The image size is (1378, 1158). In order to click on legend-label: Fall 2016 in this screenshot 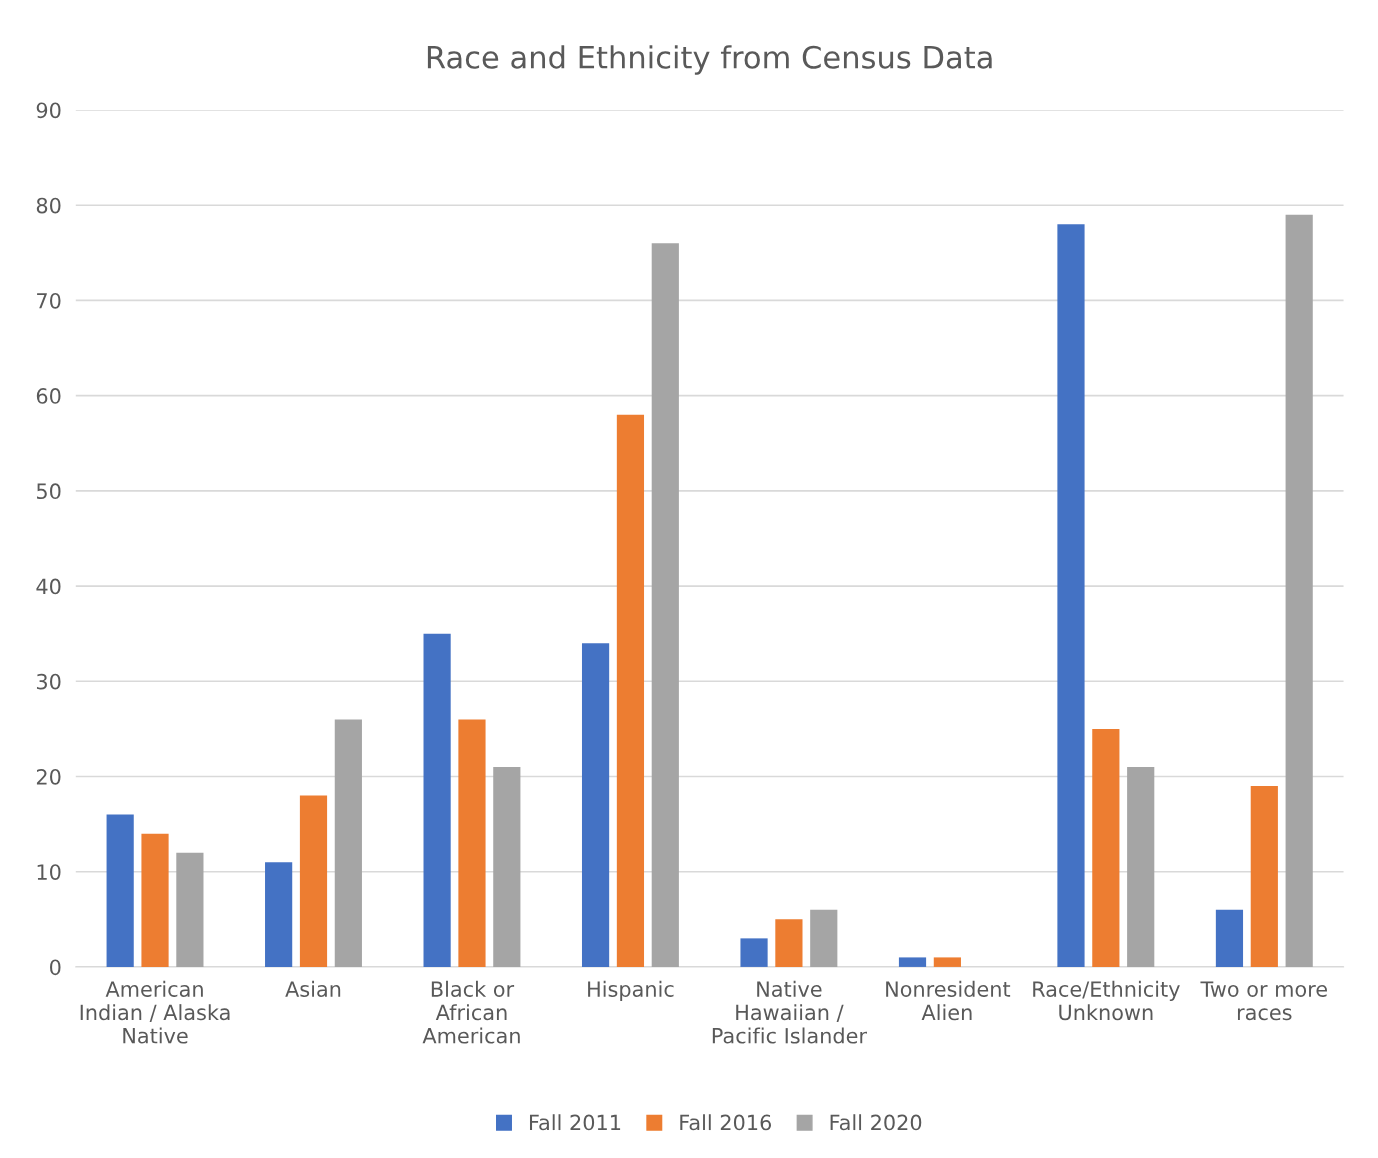, I will do `click(726, 1122)`.